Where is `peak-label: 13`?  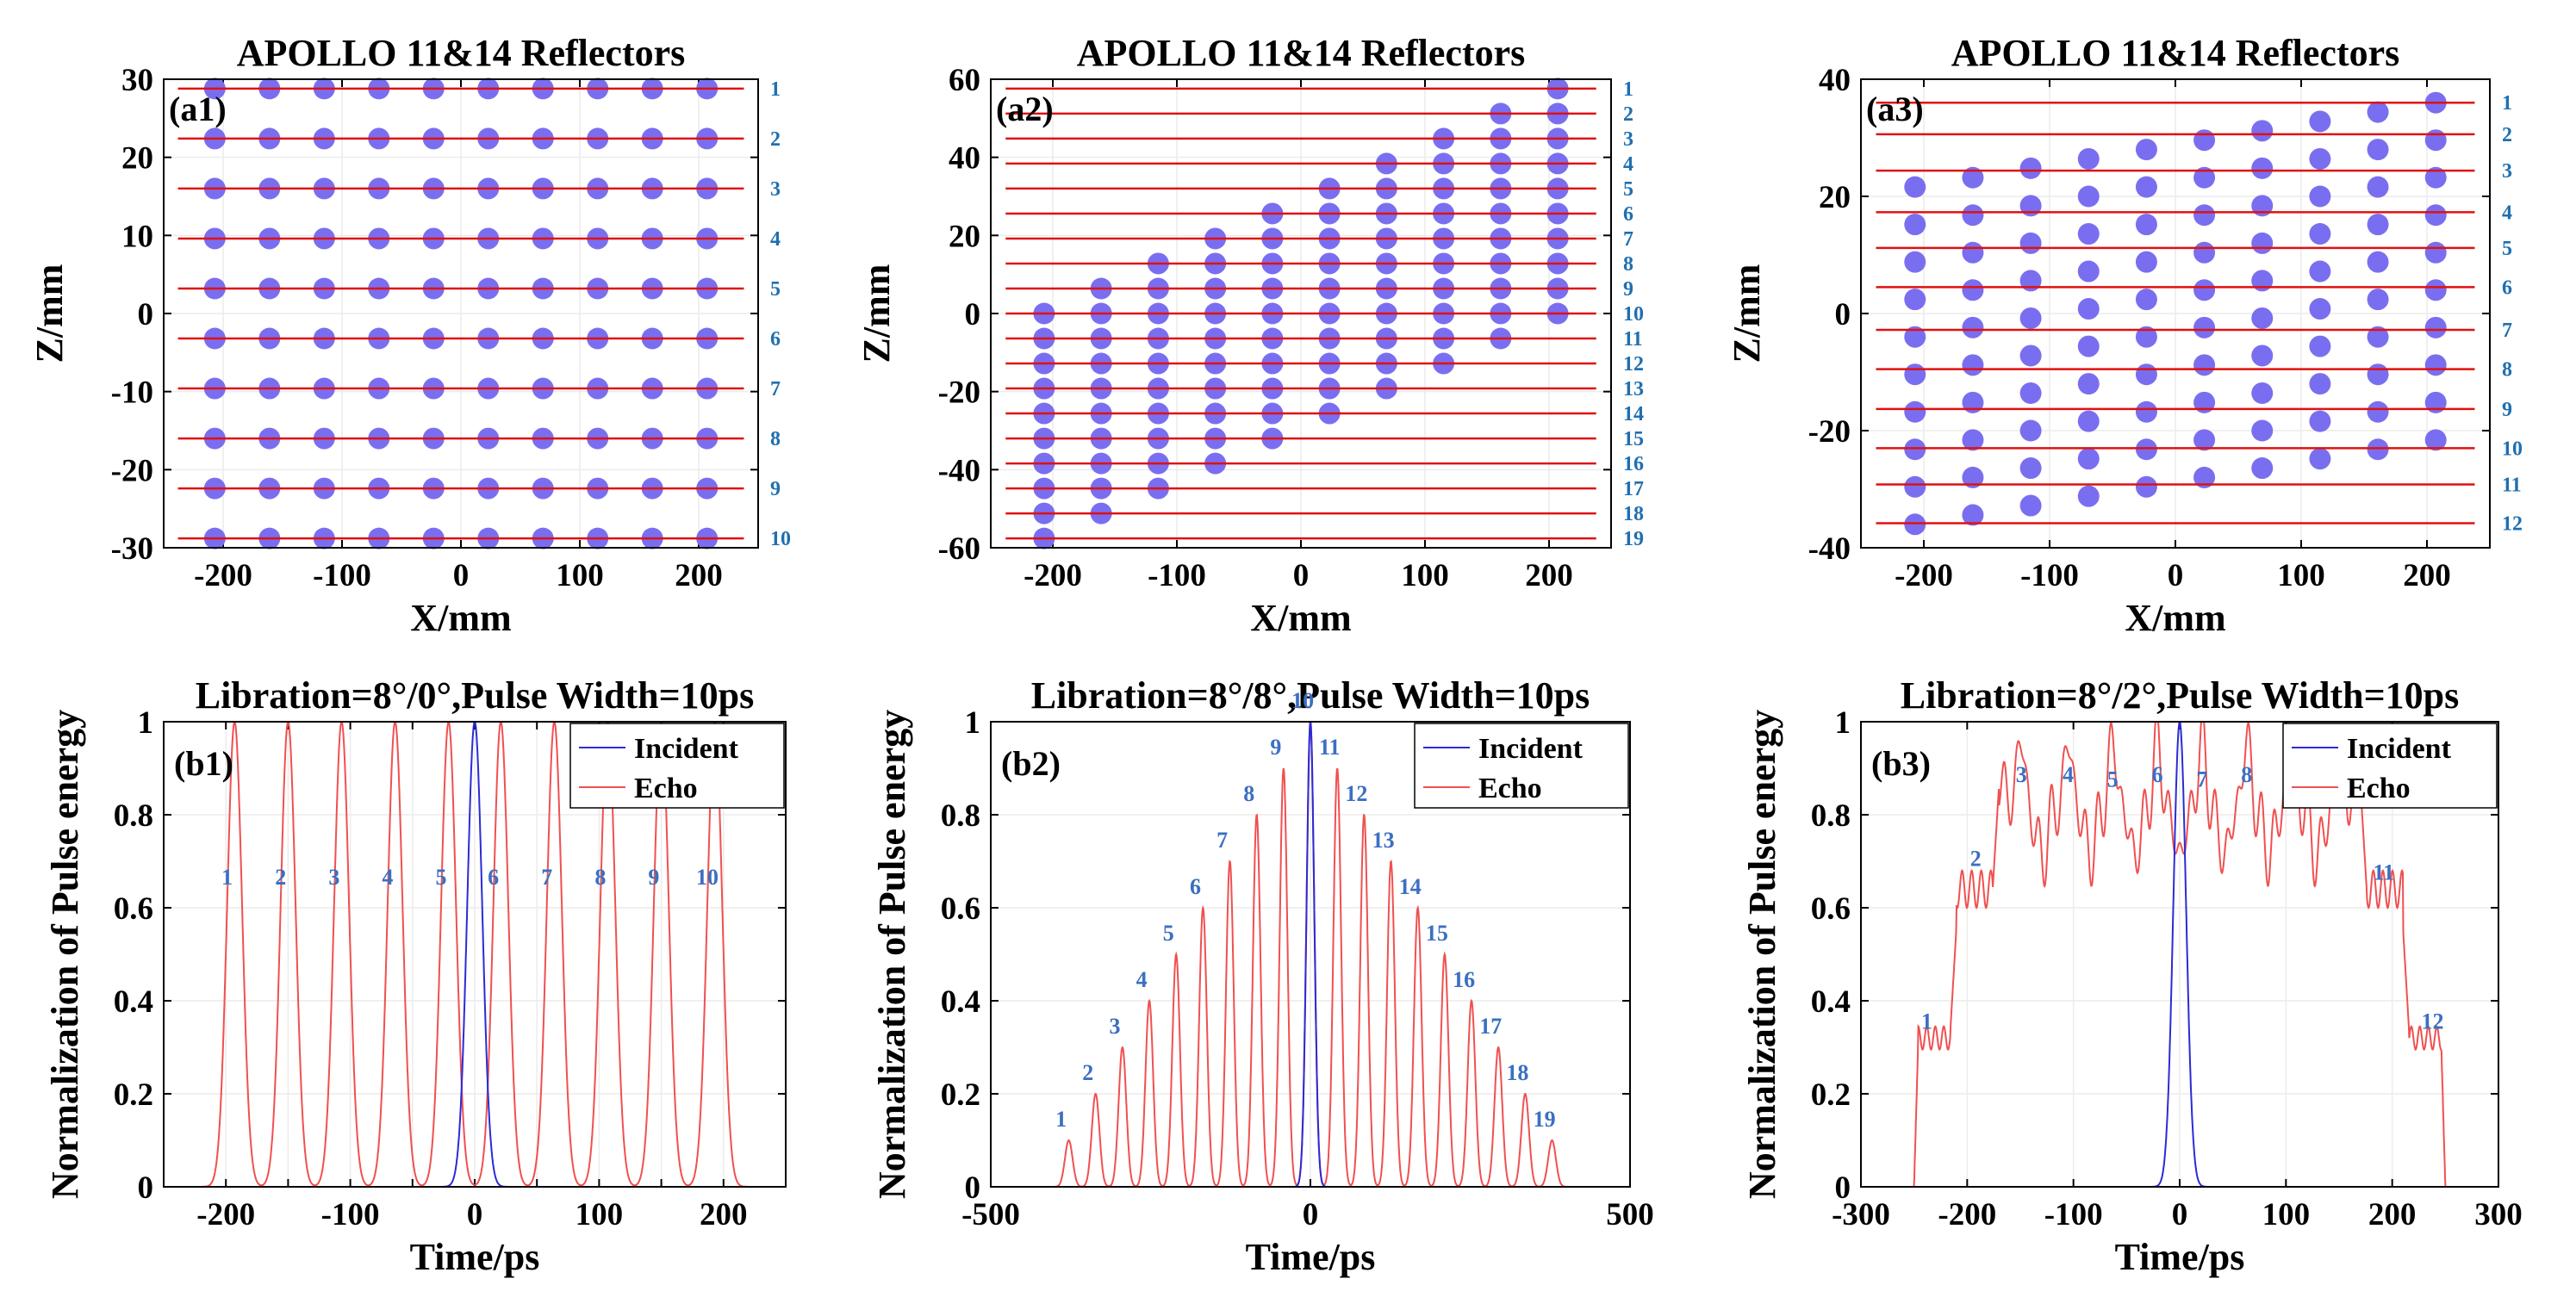
peak-label: 13 is located at coordinates (1384, 840).